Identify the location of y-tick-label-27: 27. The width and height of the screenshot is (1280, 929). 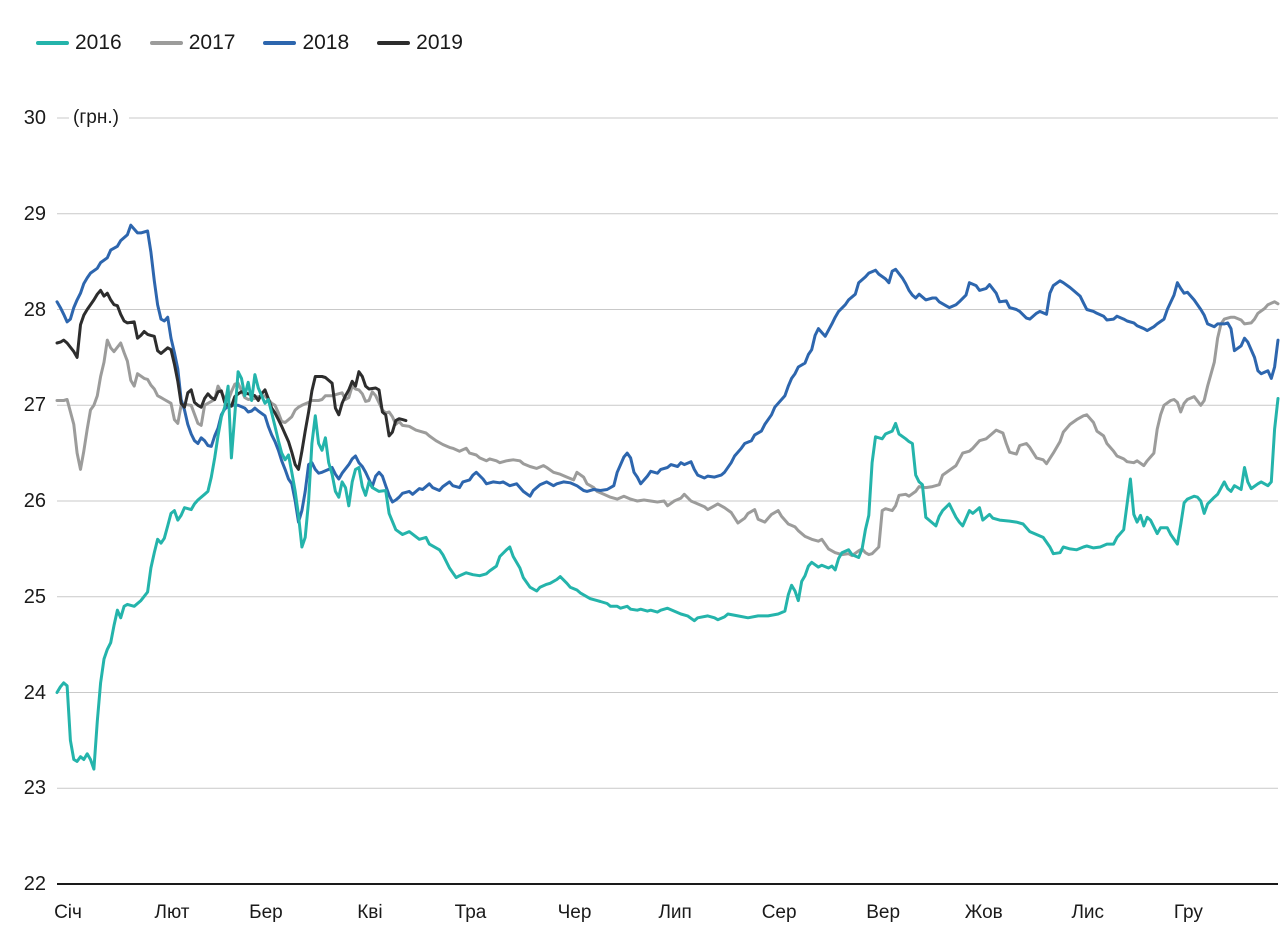
(34, 405).